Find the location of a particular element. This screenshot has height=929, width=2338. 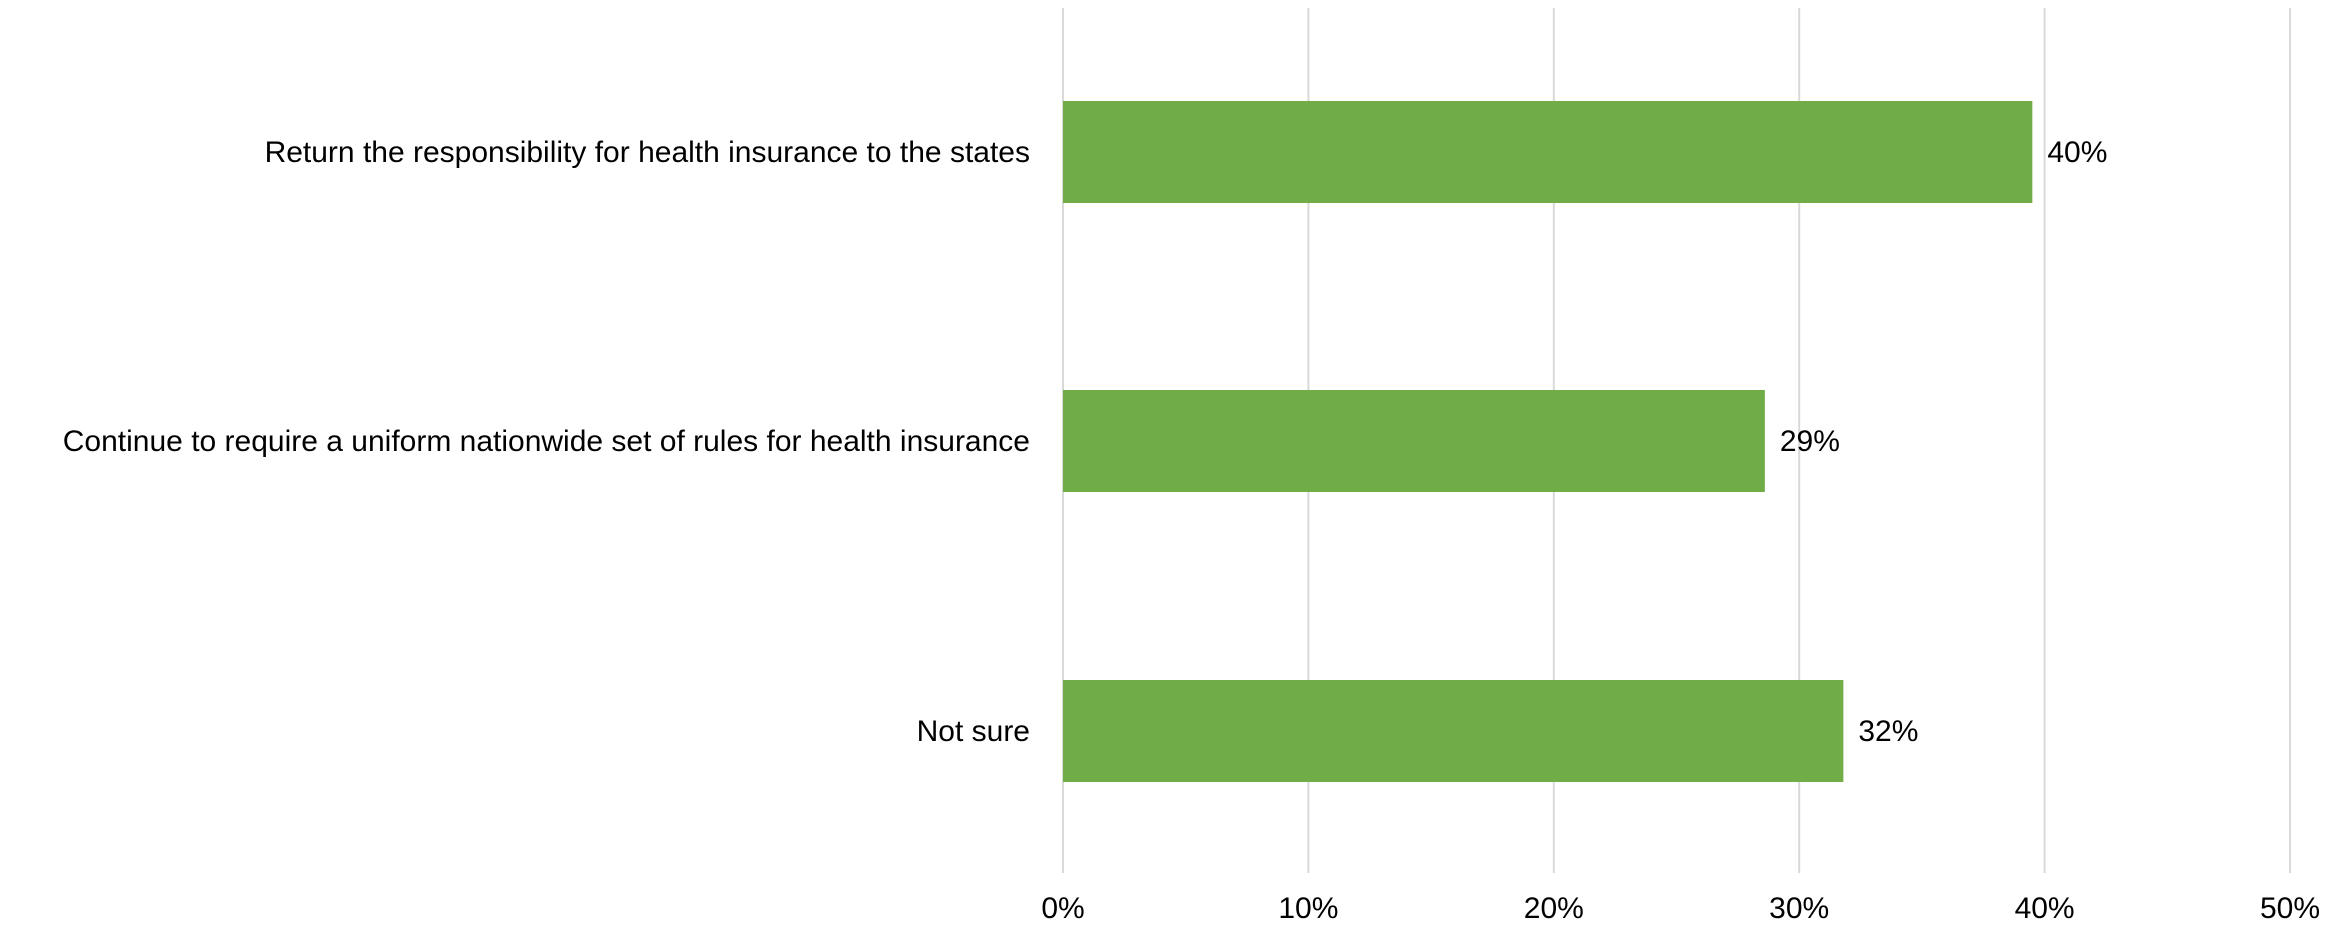

x-tick-label: 10% is located at coordinates (1308, 908).